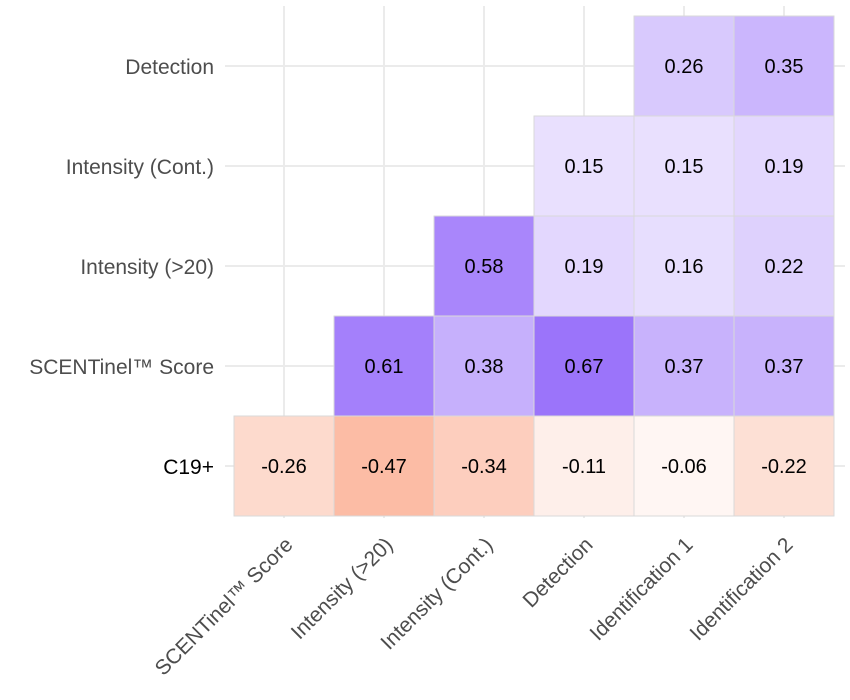  I want to click on cell-value-label: 0.22, so click(784, 267).